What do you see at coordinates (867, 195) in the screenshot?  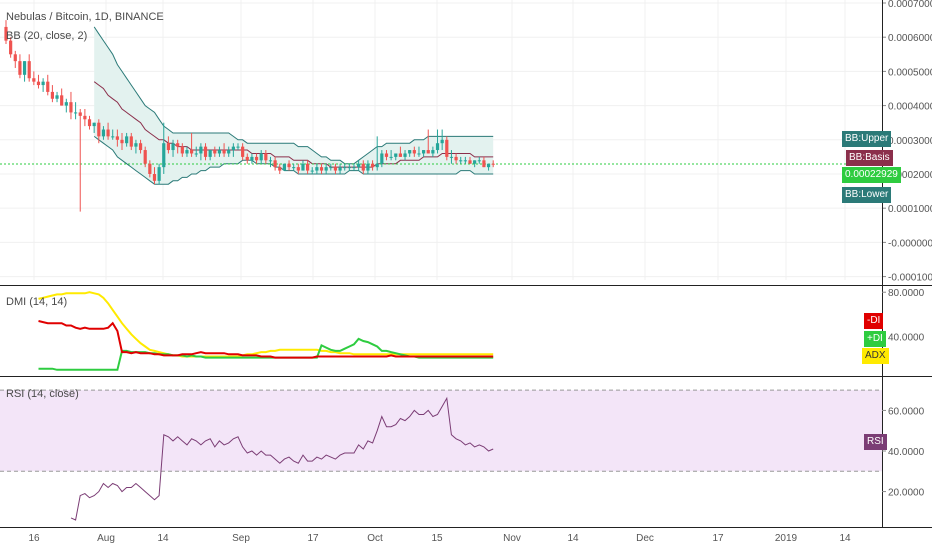 I see `bb-lower-tag: BB:Lower` at bounding box center [867, 195].